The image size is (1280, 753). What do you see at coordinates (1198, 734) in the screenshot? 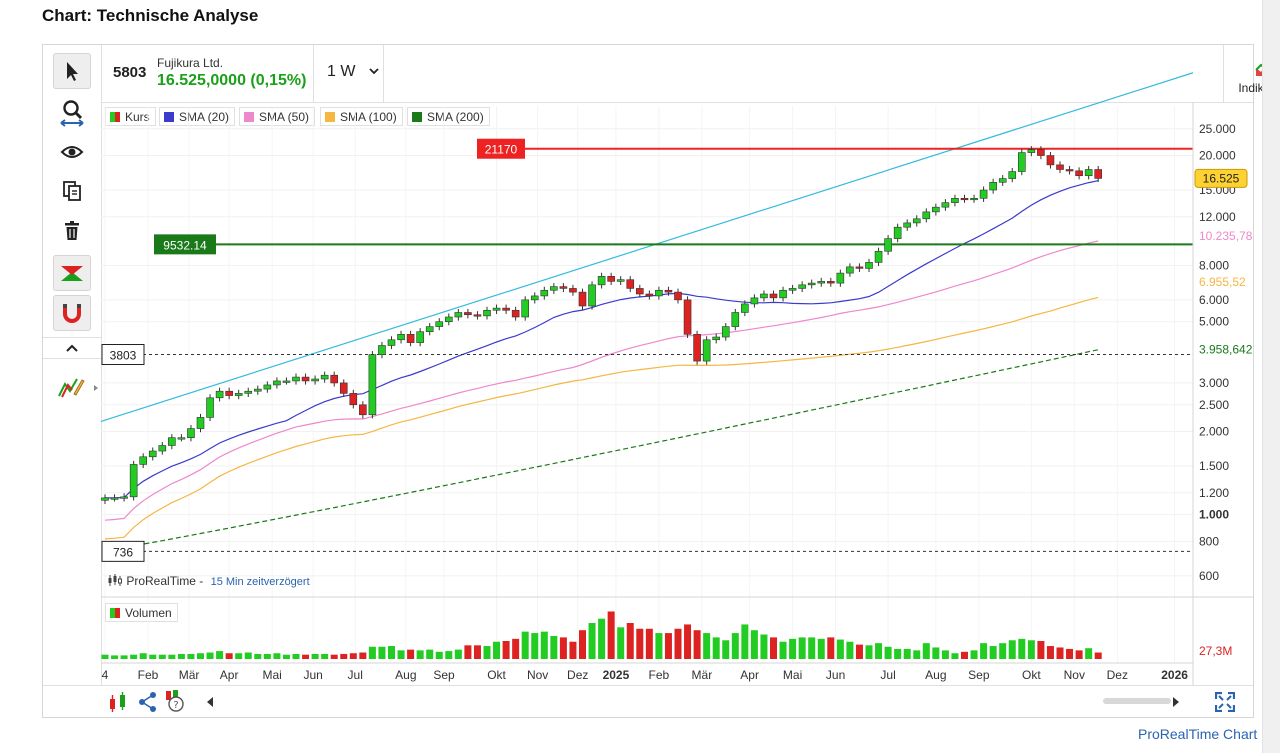
I see `prorealtime-chart-link: ProRealTime Chart` at bounding box center [1198, 734].